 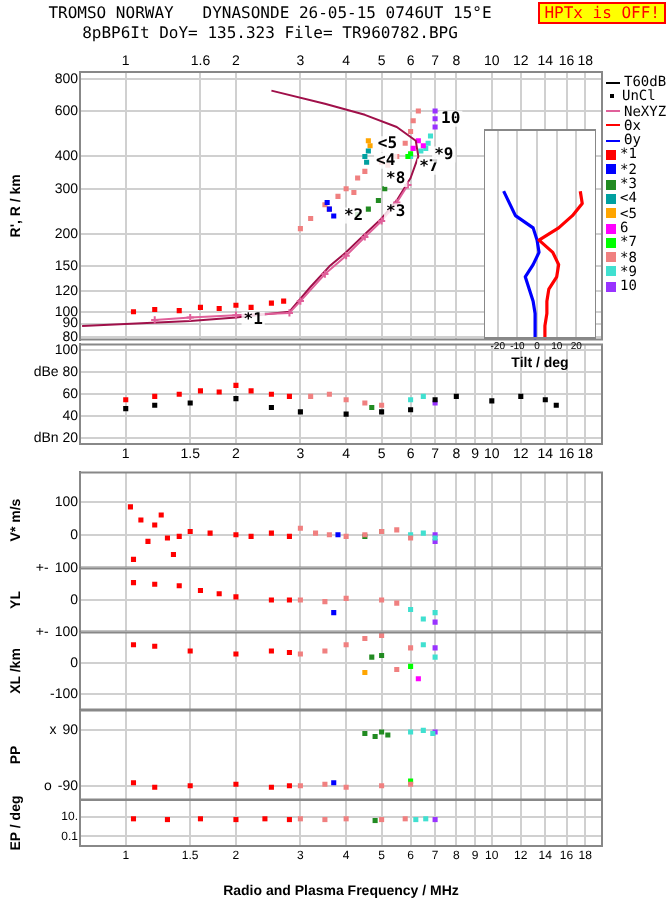 What do you see at coordinates (396, 178) in the screenshot?
I see `annotation: *8` at bounding box center [396, 178].